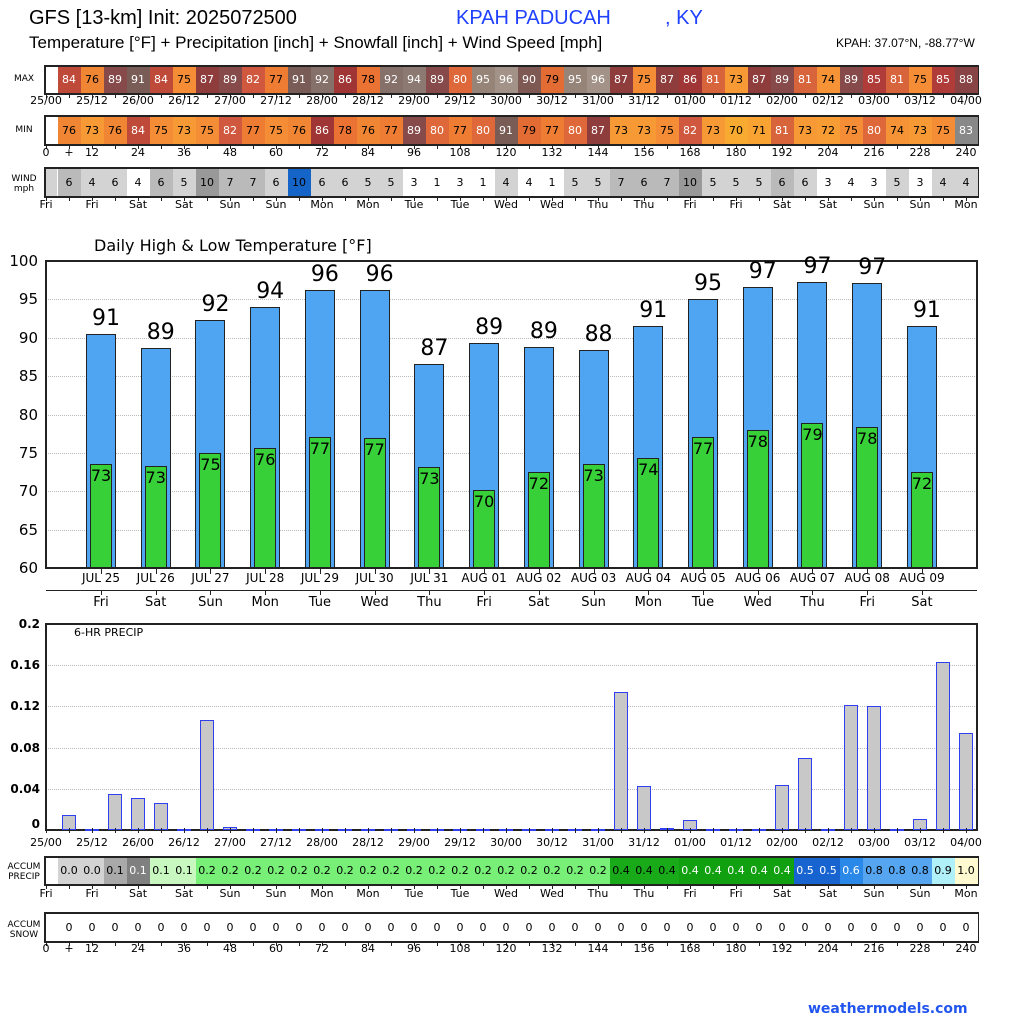 Image resolution: width=1024 pixels, height=1024 pixels. What do you see at coordinates (69, 948) in the screenshot?
I see `snow-hour-label-plus: +` at bounding box center [69, 948].